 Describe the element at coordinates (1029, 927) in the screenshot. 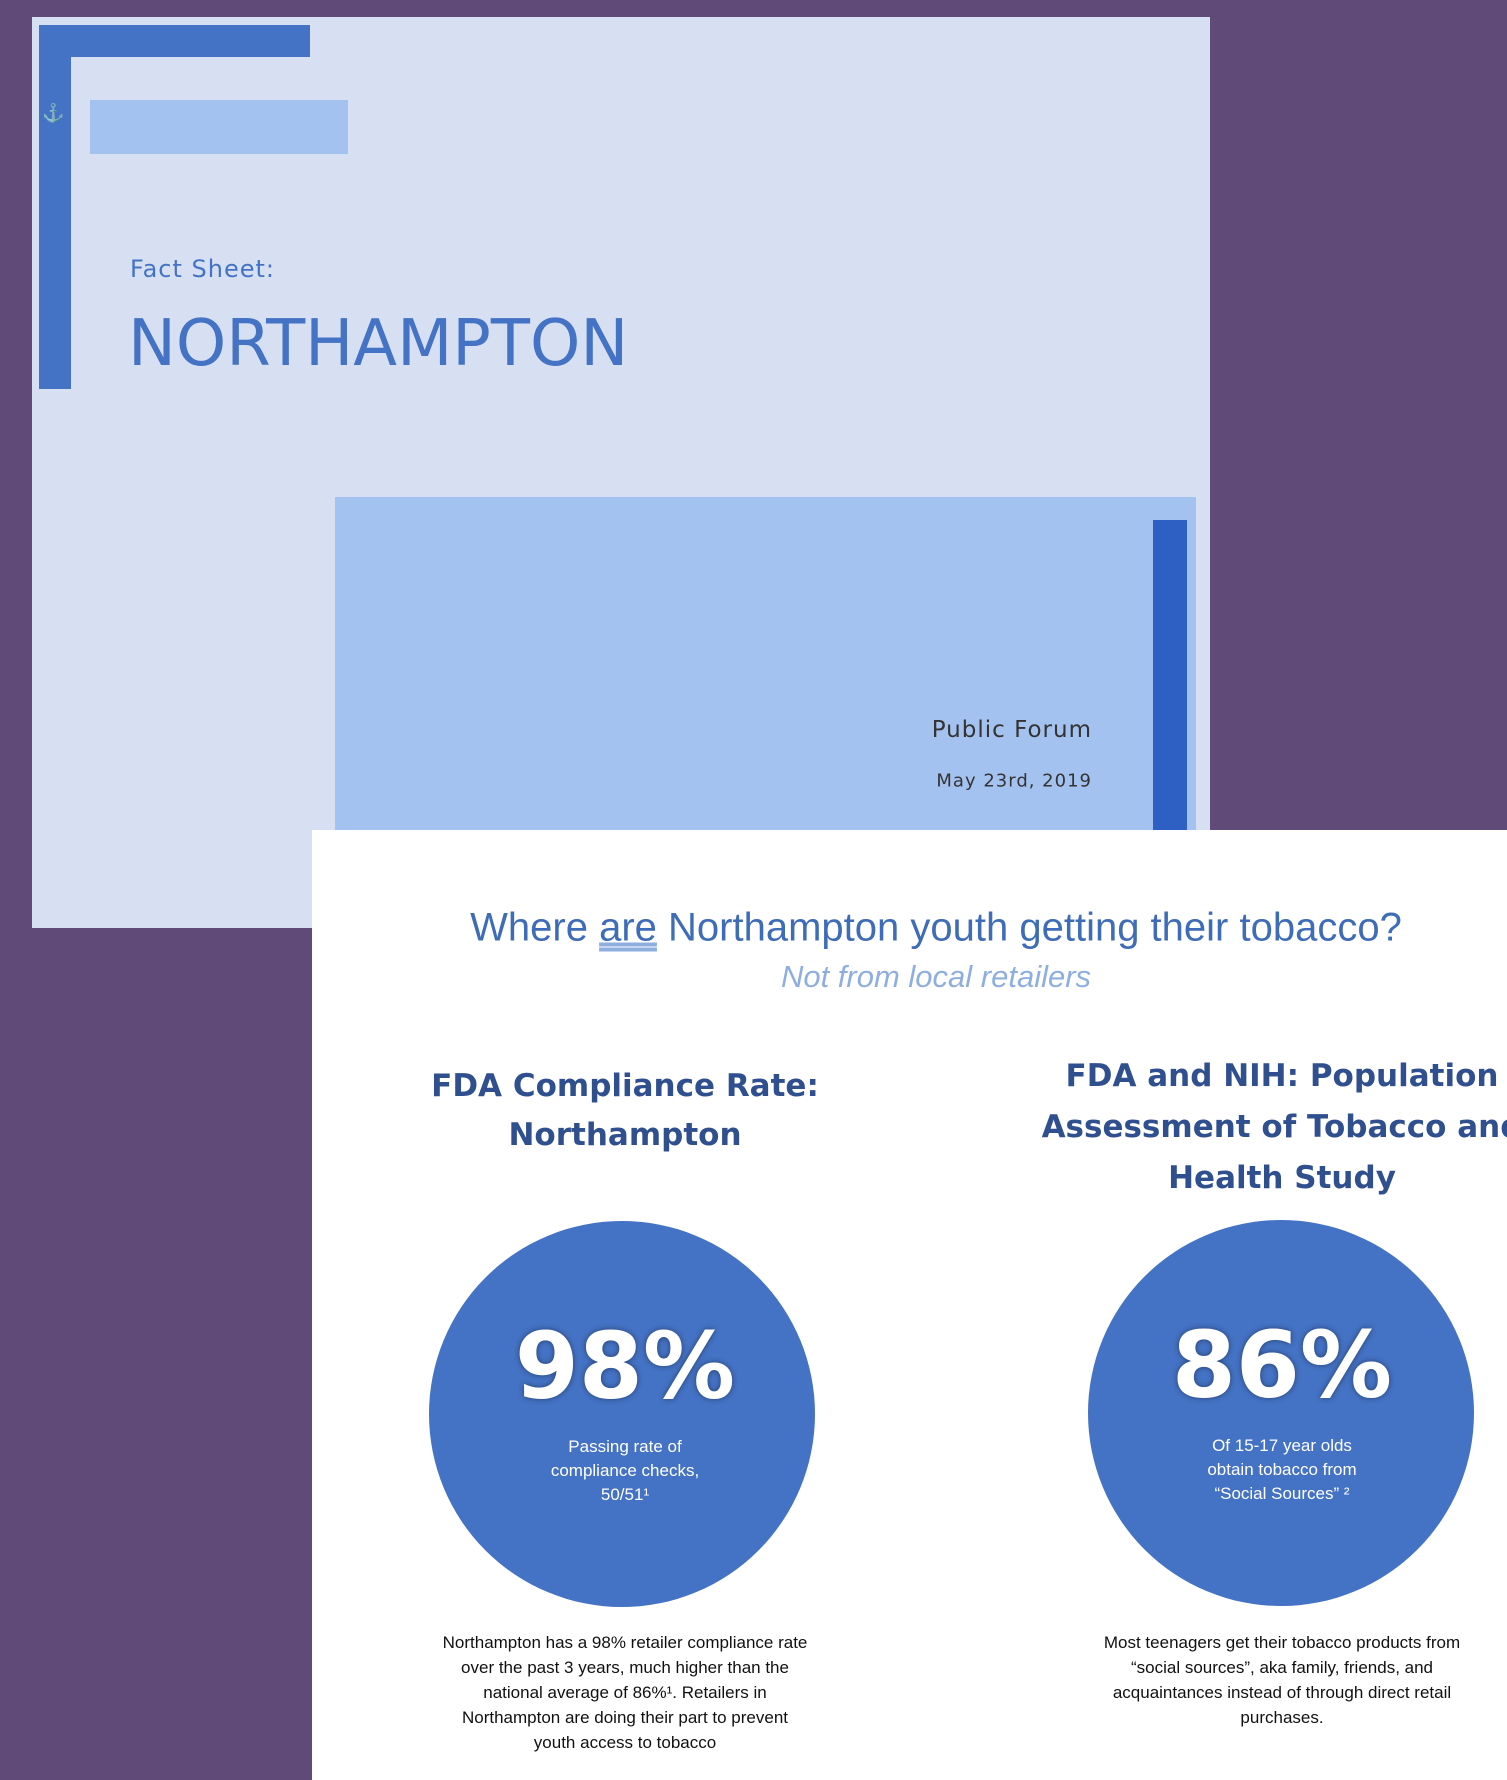

I see `title-part: Northampton youth getting their tobacco?` at that location.